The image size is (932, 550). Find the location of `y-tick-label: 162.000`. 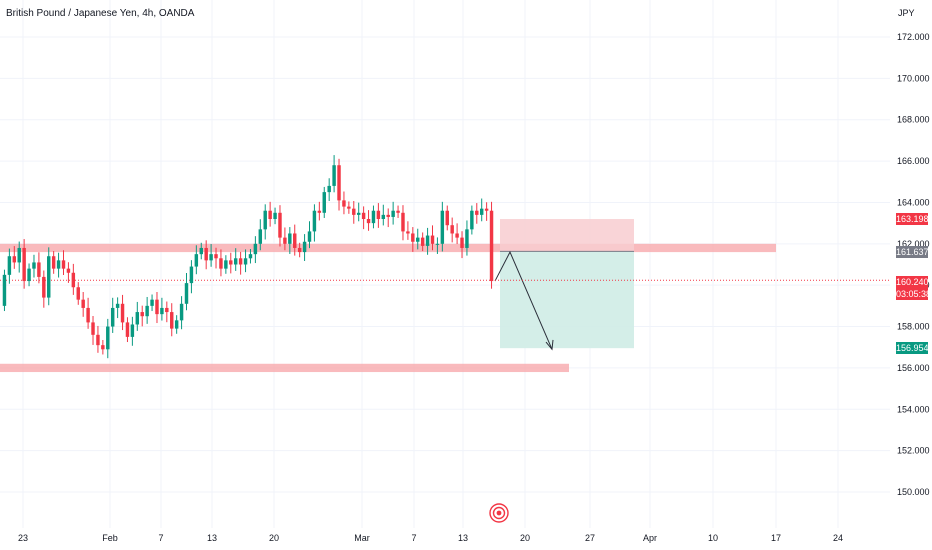

y-tick-label: 162.000 is located at coordinates (913, 244).